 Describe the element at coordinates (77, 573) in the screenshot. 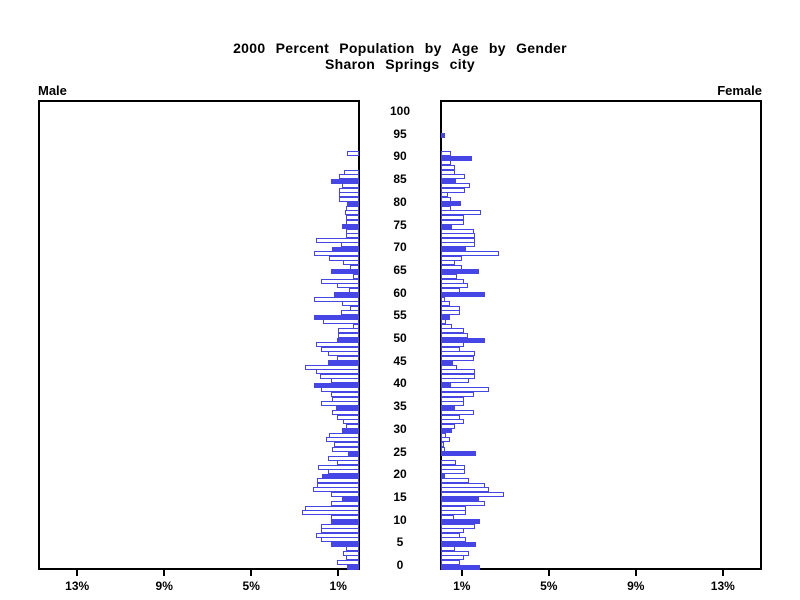

I see `male-axis-tick-13%` at that location.